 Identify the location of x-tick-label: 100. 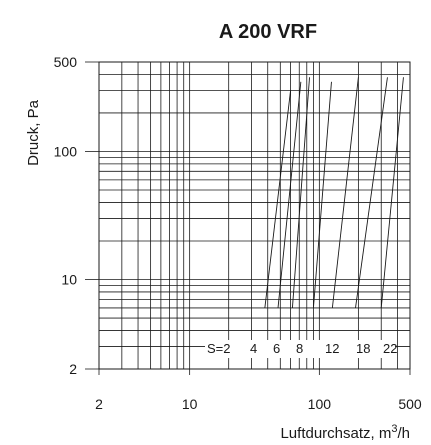
(320, 404).